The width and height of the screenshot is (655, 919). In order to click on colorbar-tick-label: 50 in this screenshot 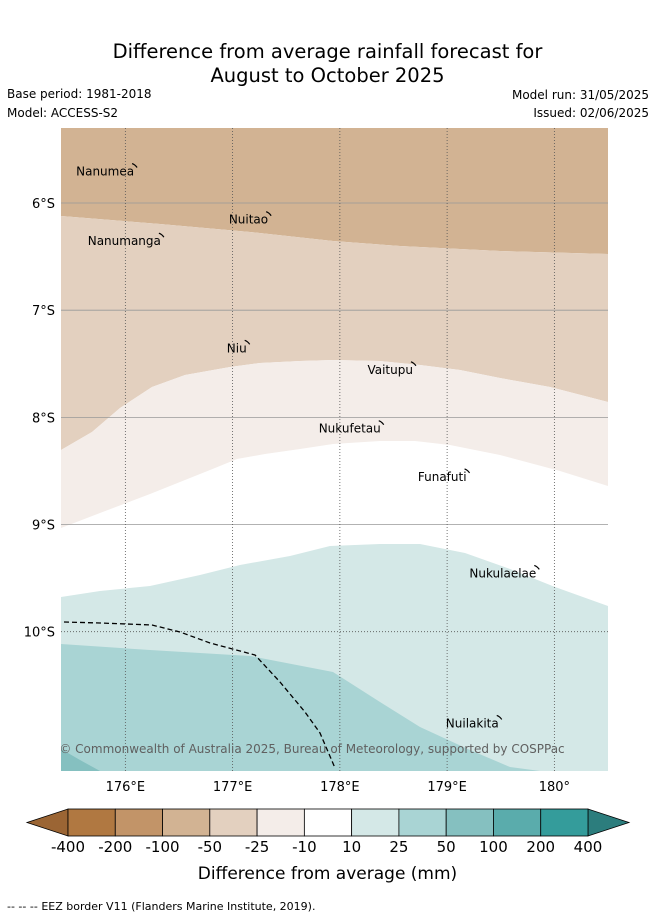, I will do `click(446, 847)`.